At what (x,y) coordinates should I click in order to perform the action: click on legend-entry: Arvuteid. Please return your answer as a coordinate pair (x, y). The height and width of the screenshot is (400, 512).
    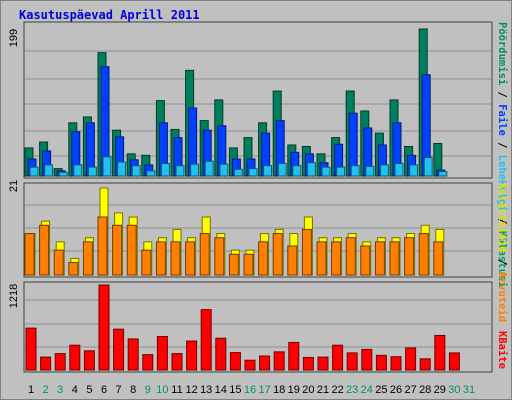
    Looking at the image, I should click on (502, 297).